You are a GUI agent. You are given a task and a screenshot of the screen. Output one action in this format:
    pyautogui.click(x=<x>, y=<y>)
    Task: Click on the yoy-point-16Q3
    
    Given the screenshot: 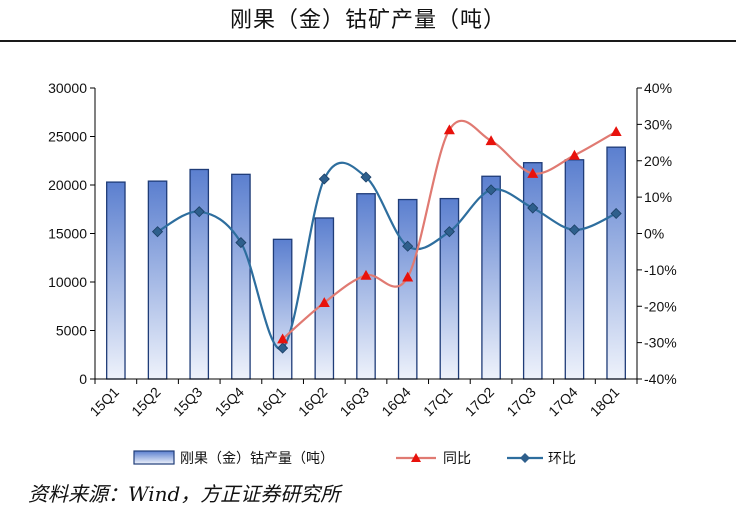 What is the action you would take?
    pyautogui.click(x=366, y=274)
    